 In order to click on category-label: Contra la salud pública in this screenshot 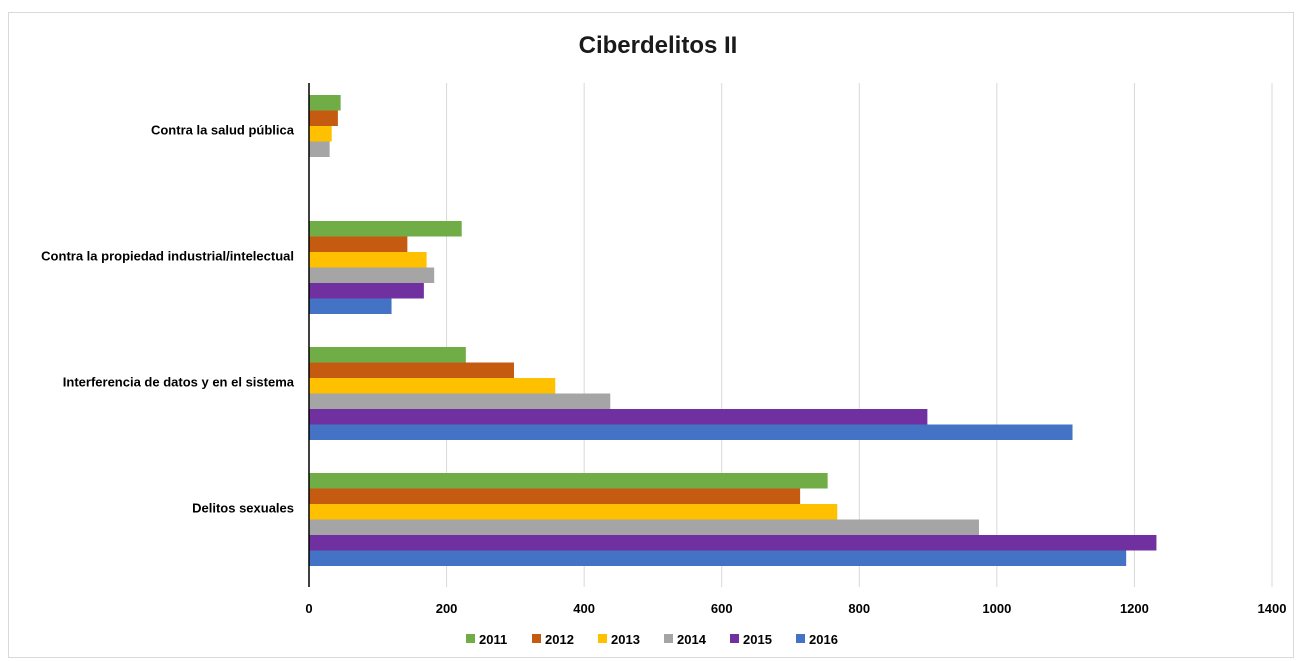, I will do `click(223, 130)`.